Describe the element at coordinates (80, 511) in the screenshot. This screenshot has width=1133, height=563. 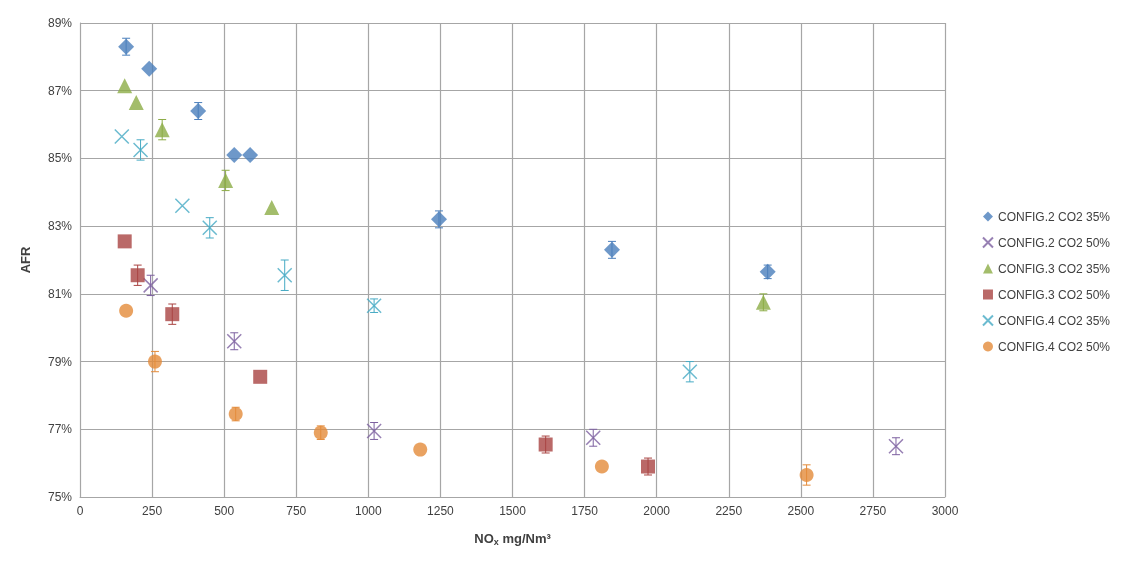
I see `x-tick-label: 0` at that location.